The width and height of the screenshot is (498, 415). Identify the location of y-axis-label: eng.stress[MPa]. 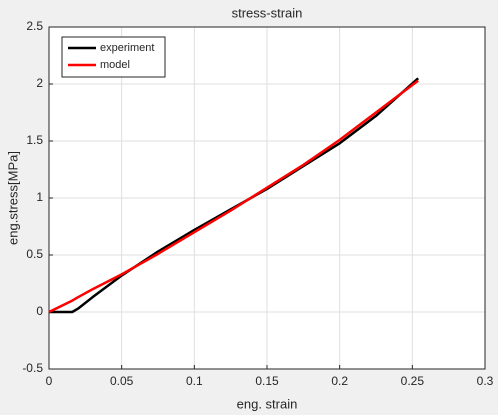
(12, 198).